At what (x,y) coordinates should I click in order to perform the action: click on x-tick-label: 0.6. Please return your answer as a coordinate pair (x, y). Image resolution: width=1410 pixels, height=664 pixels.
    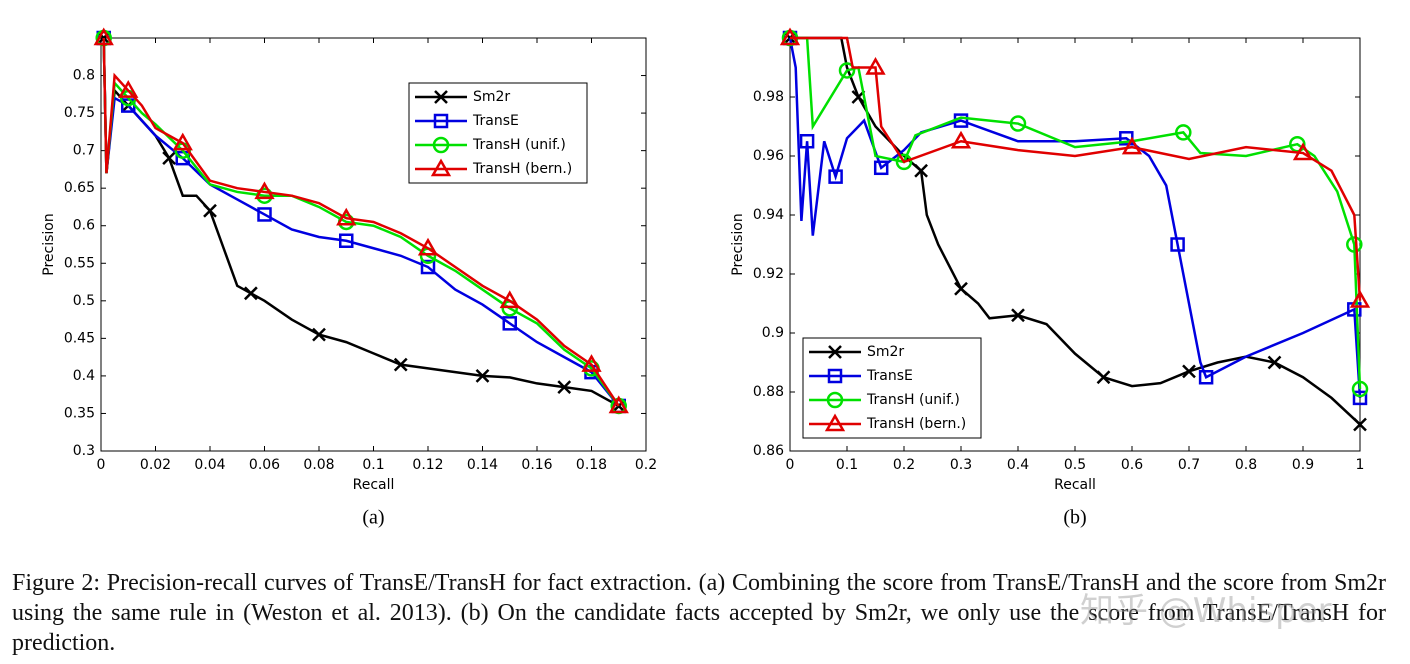
    Looking at the image, I should click on (1132, 465).